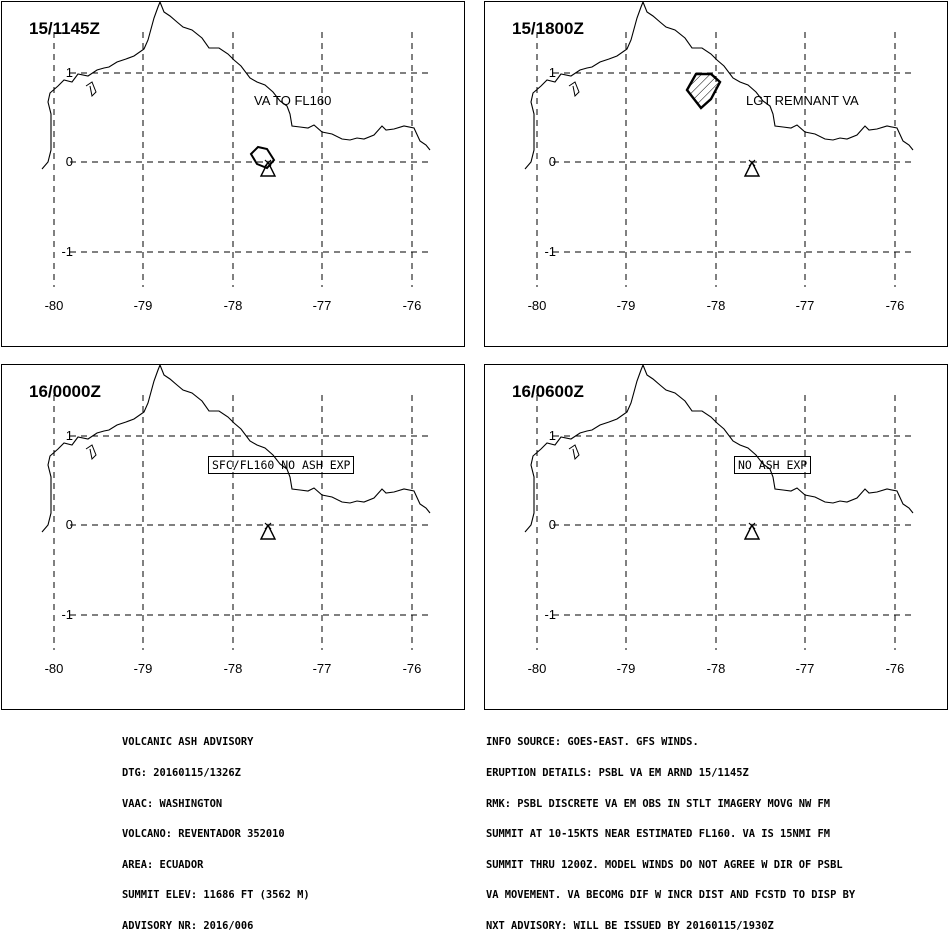  I want to click on ash-annotation: VA TO FL160, so click(293, 100).